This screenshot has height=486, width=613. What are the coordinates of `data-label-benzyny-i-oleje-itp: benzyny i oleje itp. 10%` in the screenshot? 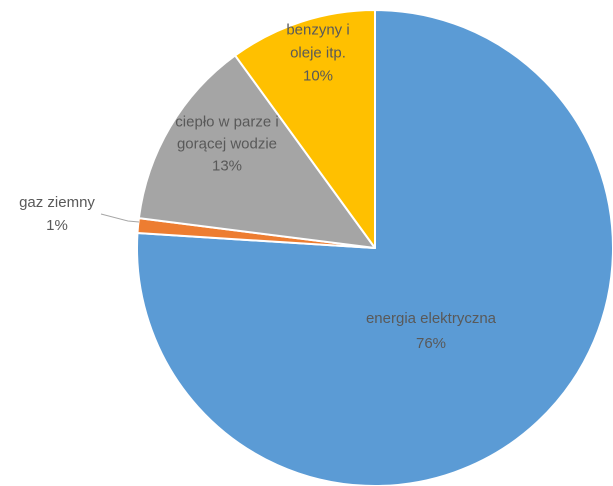 It's located at (317, 53).